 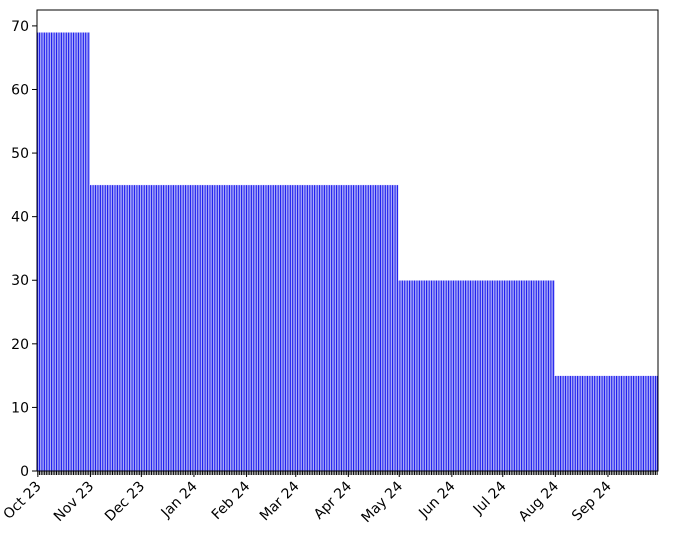 I want to click on x-tick-label: Jan 24, so click(x=179, y=499).